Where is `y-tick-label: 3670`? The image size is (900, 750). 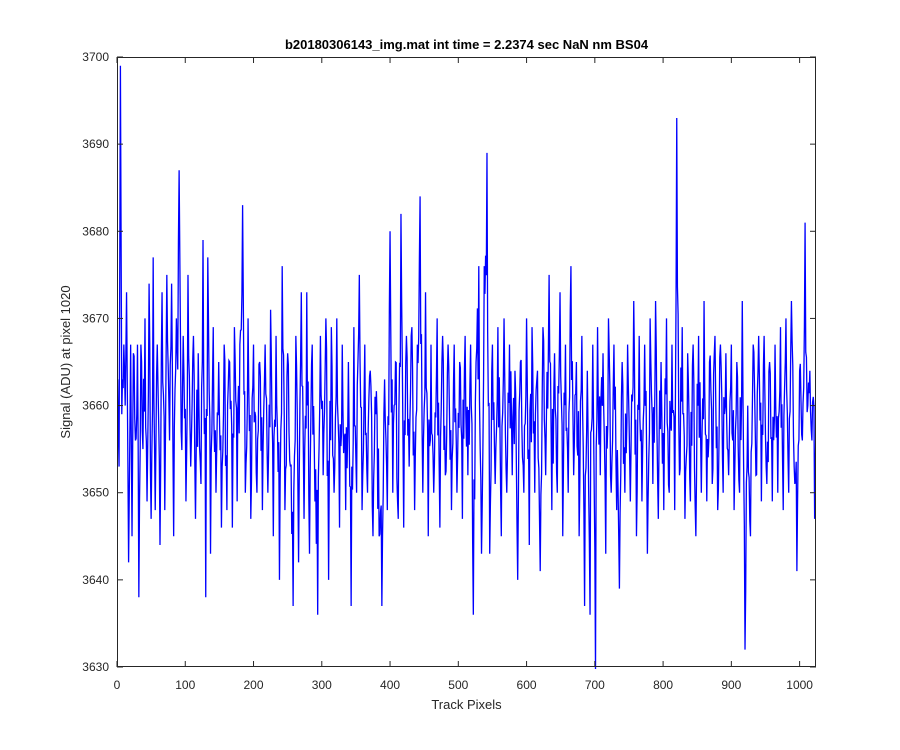 y-tick-label: 3670 is located at coordinates (95, 318).